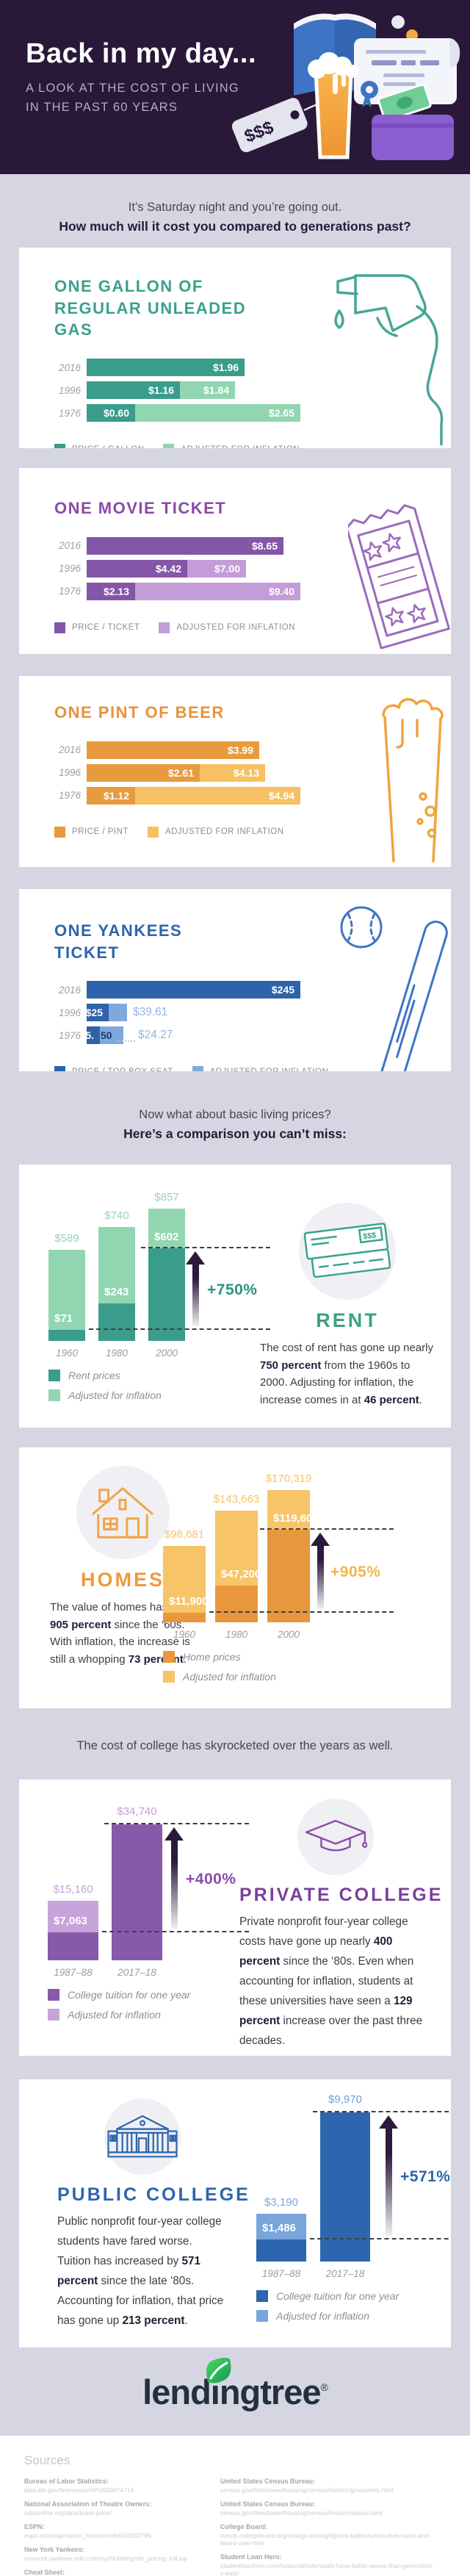 The height and width of the screenshot is (2576, 470). I want to click on leaf-icon, so click(218, 2370).